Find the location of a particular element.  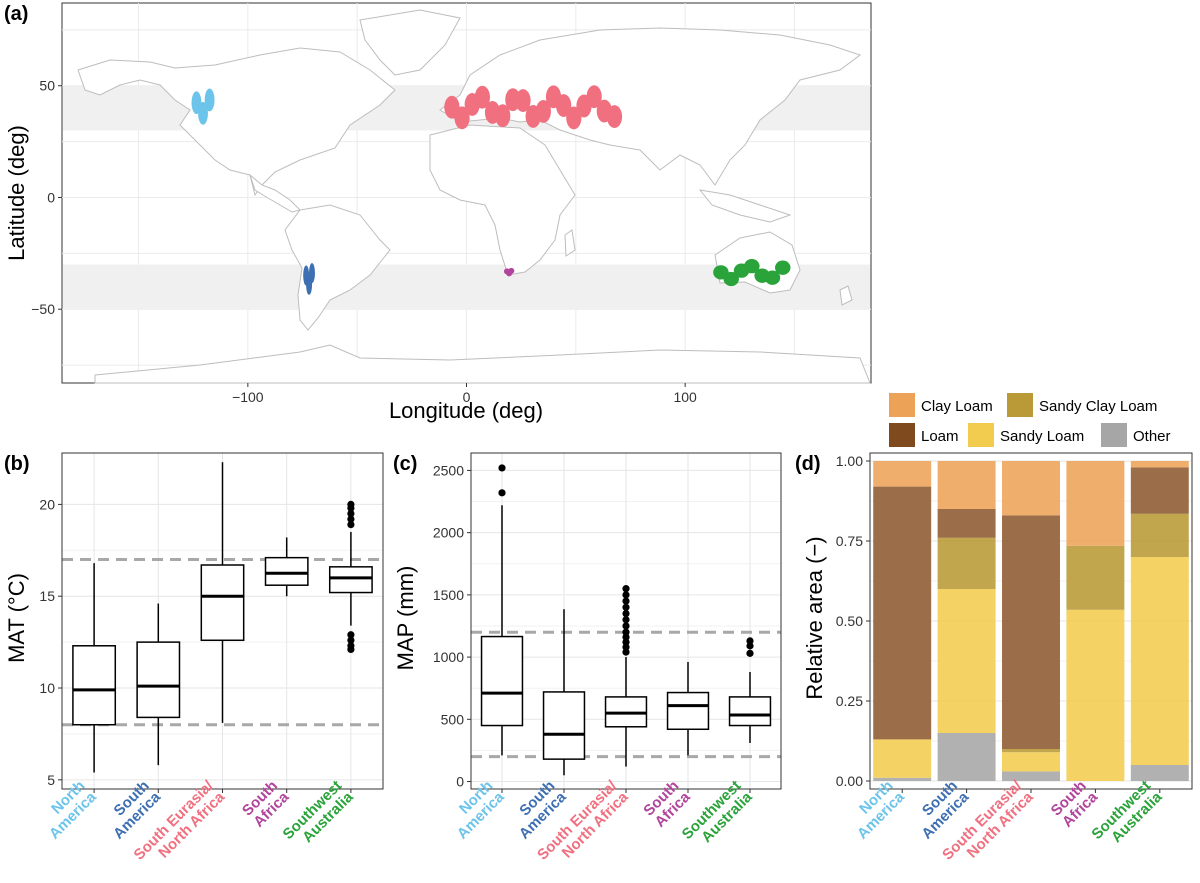

panel-a-letter: (a) is located at coordinates (16, 14).